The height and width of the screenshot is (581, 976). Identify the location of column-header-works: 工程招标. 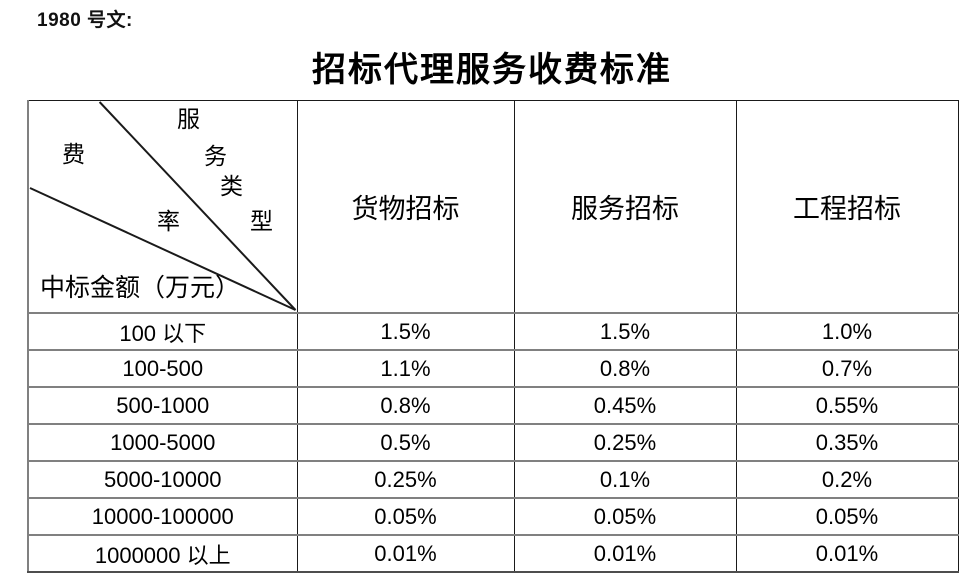
(847, 207).